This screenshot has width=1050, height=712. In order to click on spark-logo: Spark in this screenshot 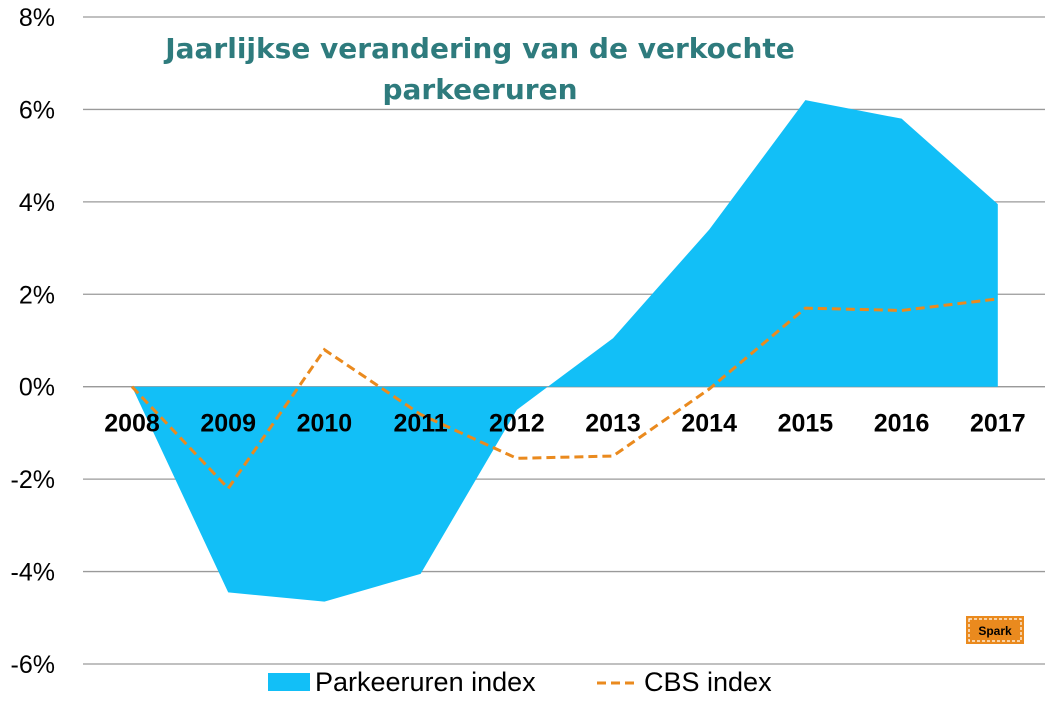, I will do `click(995, 630)`.